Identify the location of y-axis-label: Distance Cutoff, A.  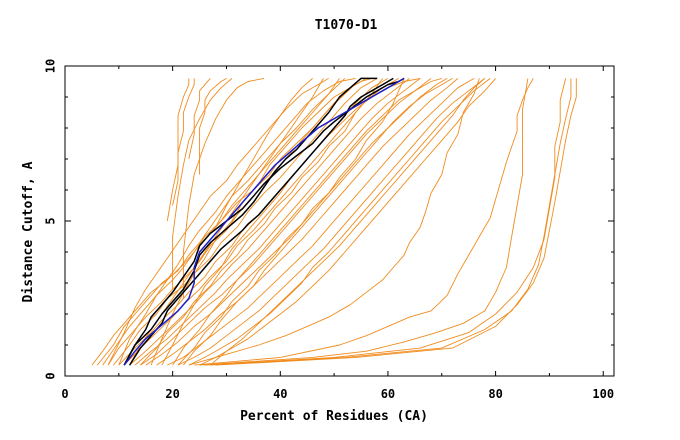
(28, 231).